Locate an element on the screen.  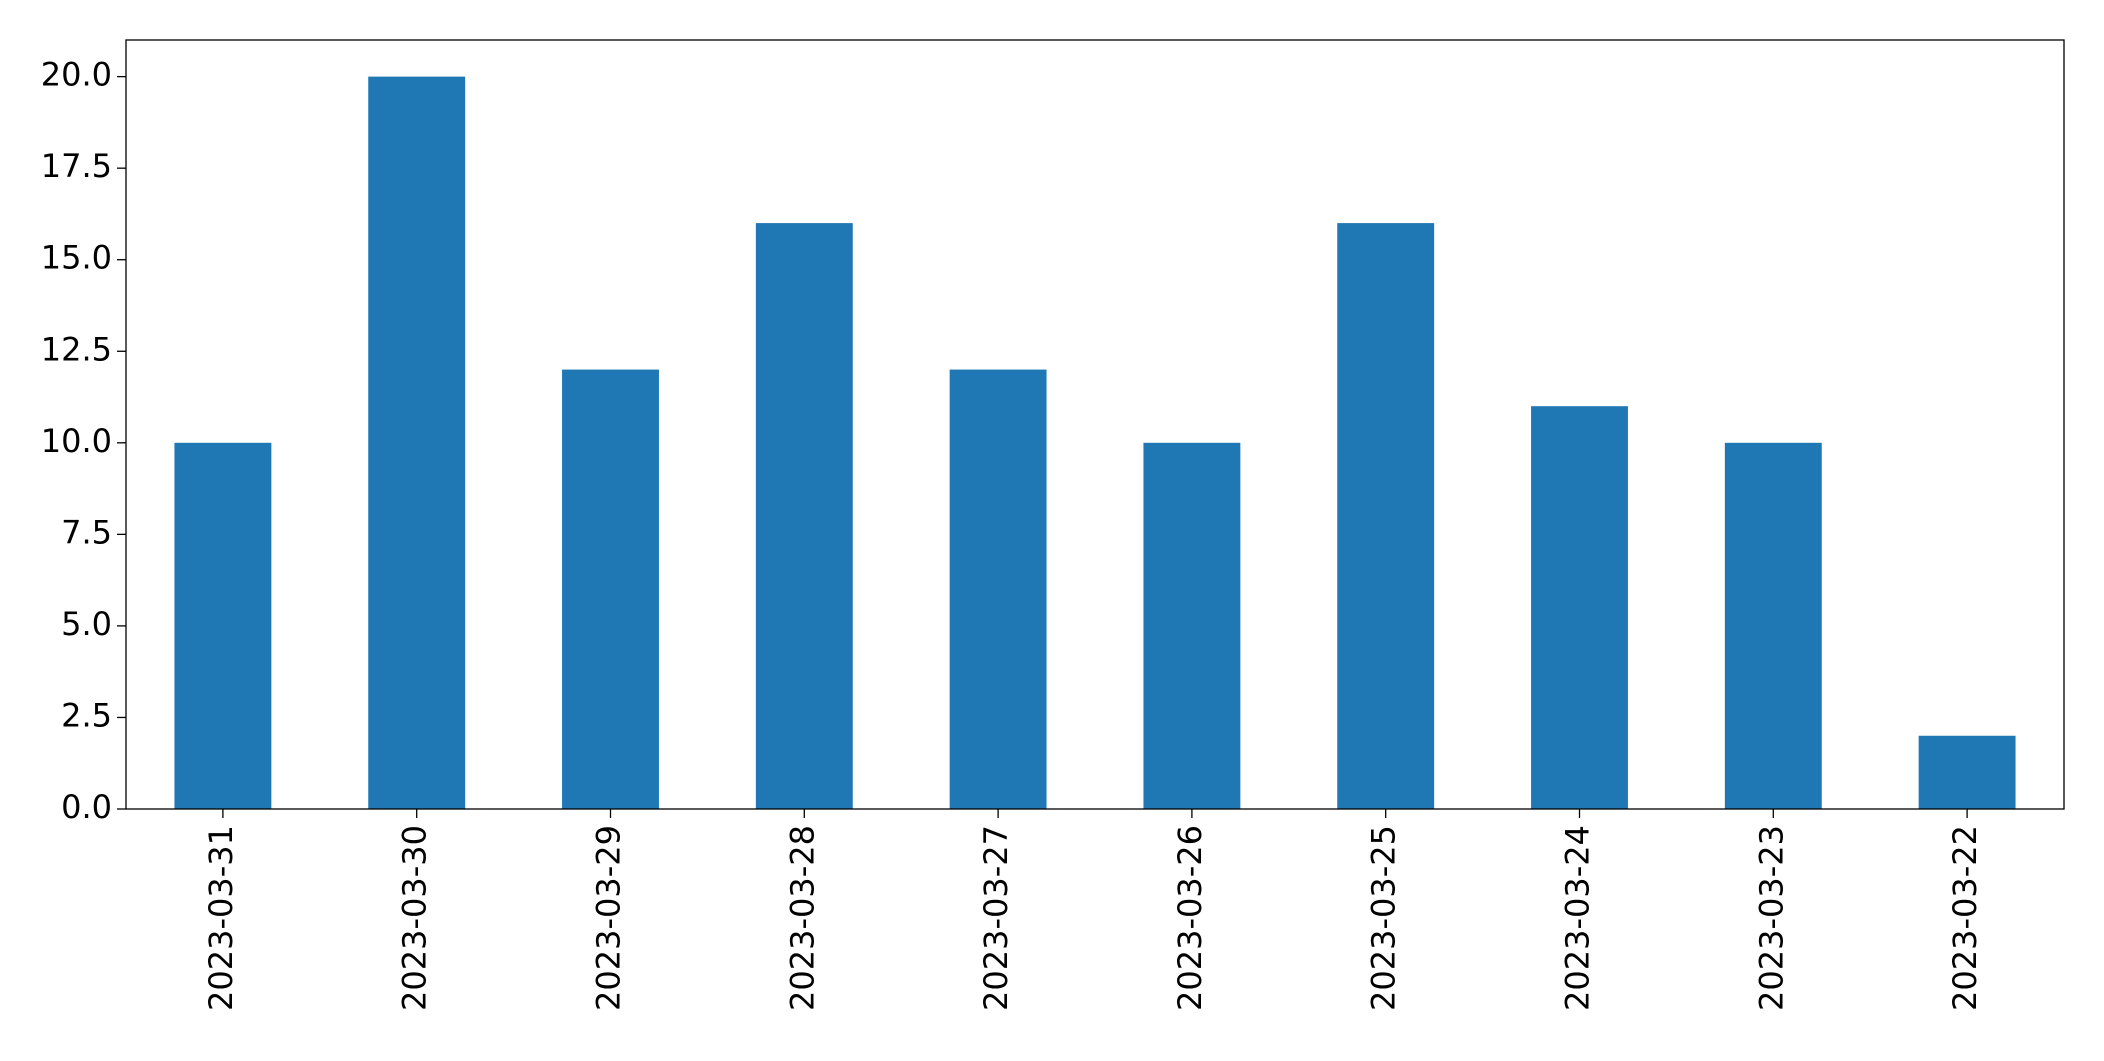
x-tick-label: 2023-03-31 is located at coordinates (221, 918).